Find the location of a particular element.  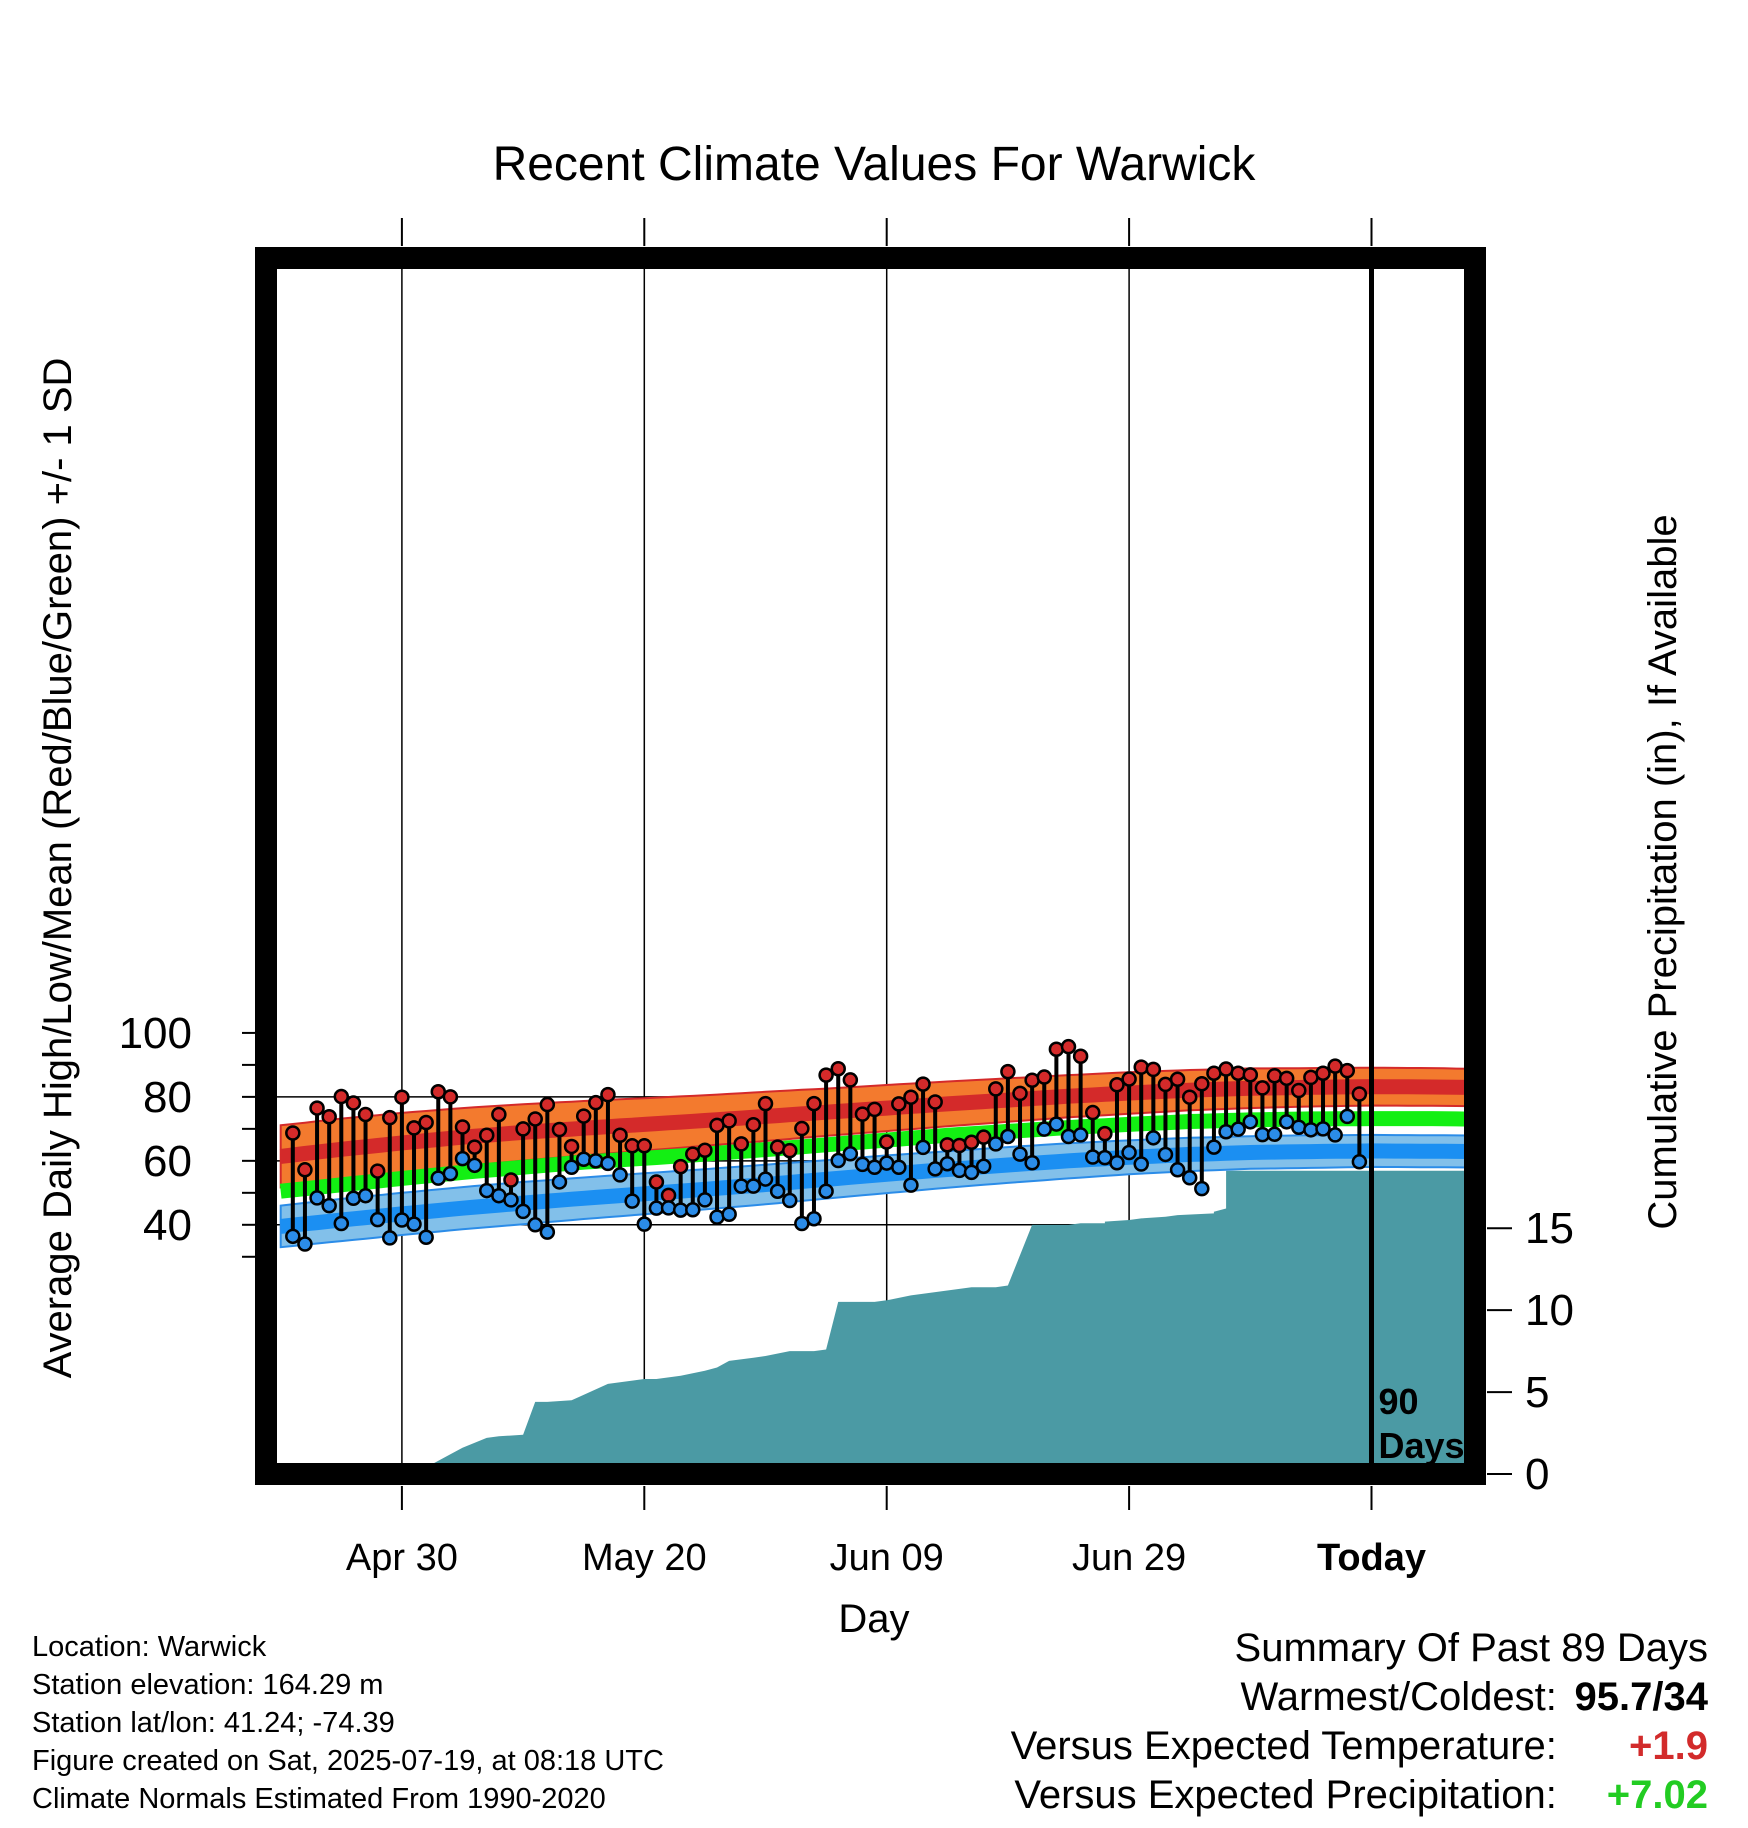

x-tick-label: May 20 is located at coordinates (644, 1558).